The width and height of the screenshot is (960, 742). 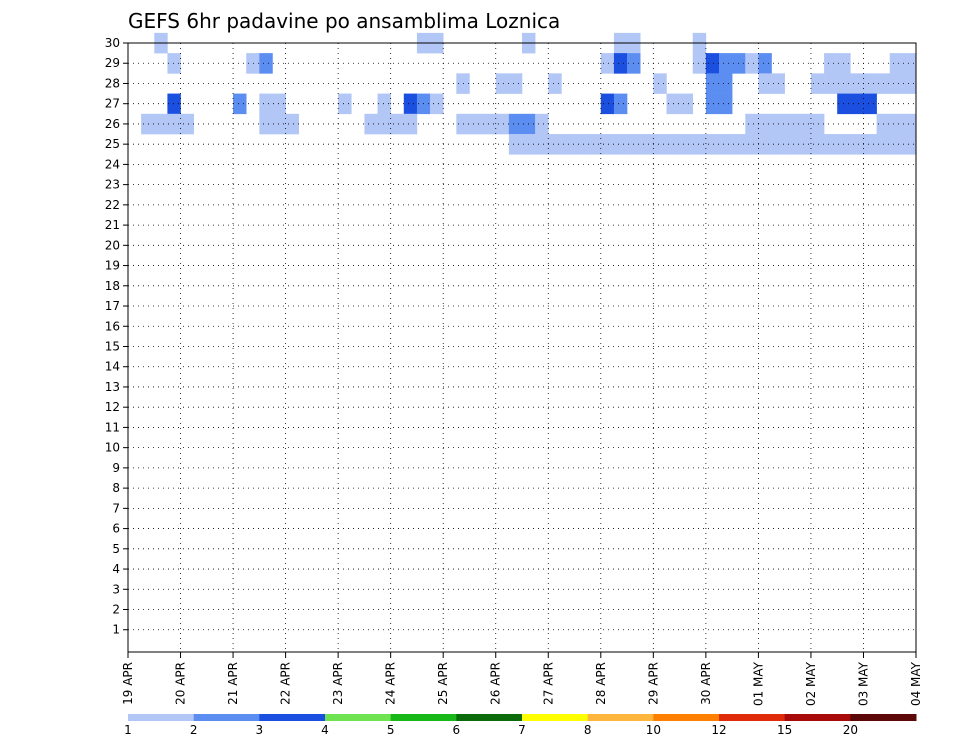 What do you see at coordinates (758, 683) in the screenshot?
I see `x-tick-label: 01 MAY` at bounding box center [758, 683].